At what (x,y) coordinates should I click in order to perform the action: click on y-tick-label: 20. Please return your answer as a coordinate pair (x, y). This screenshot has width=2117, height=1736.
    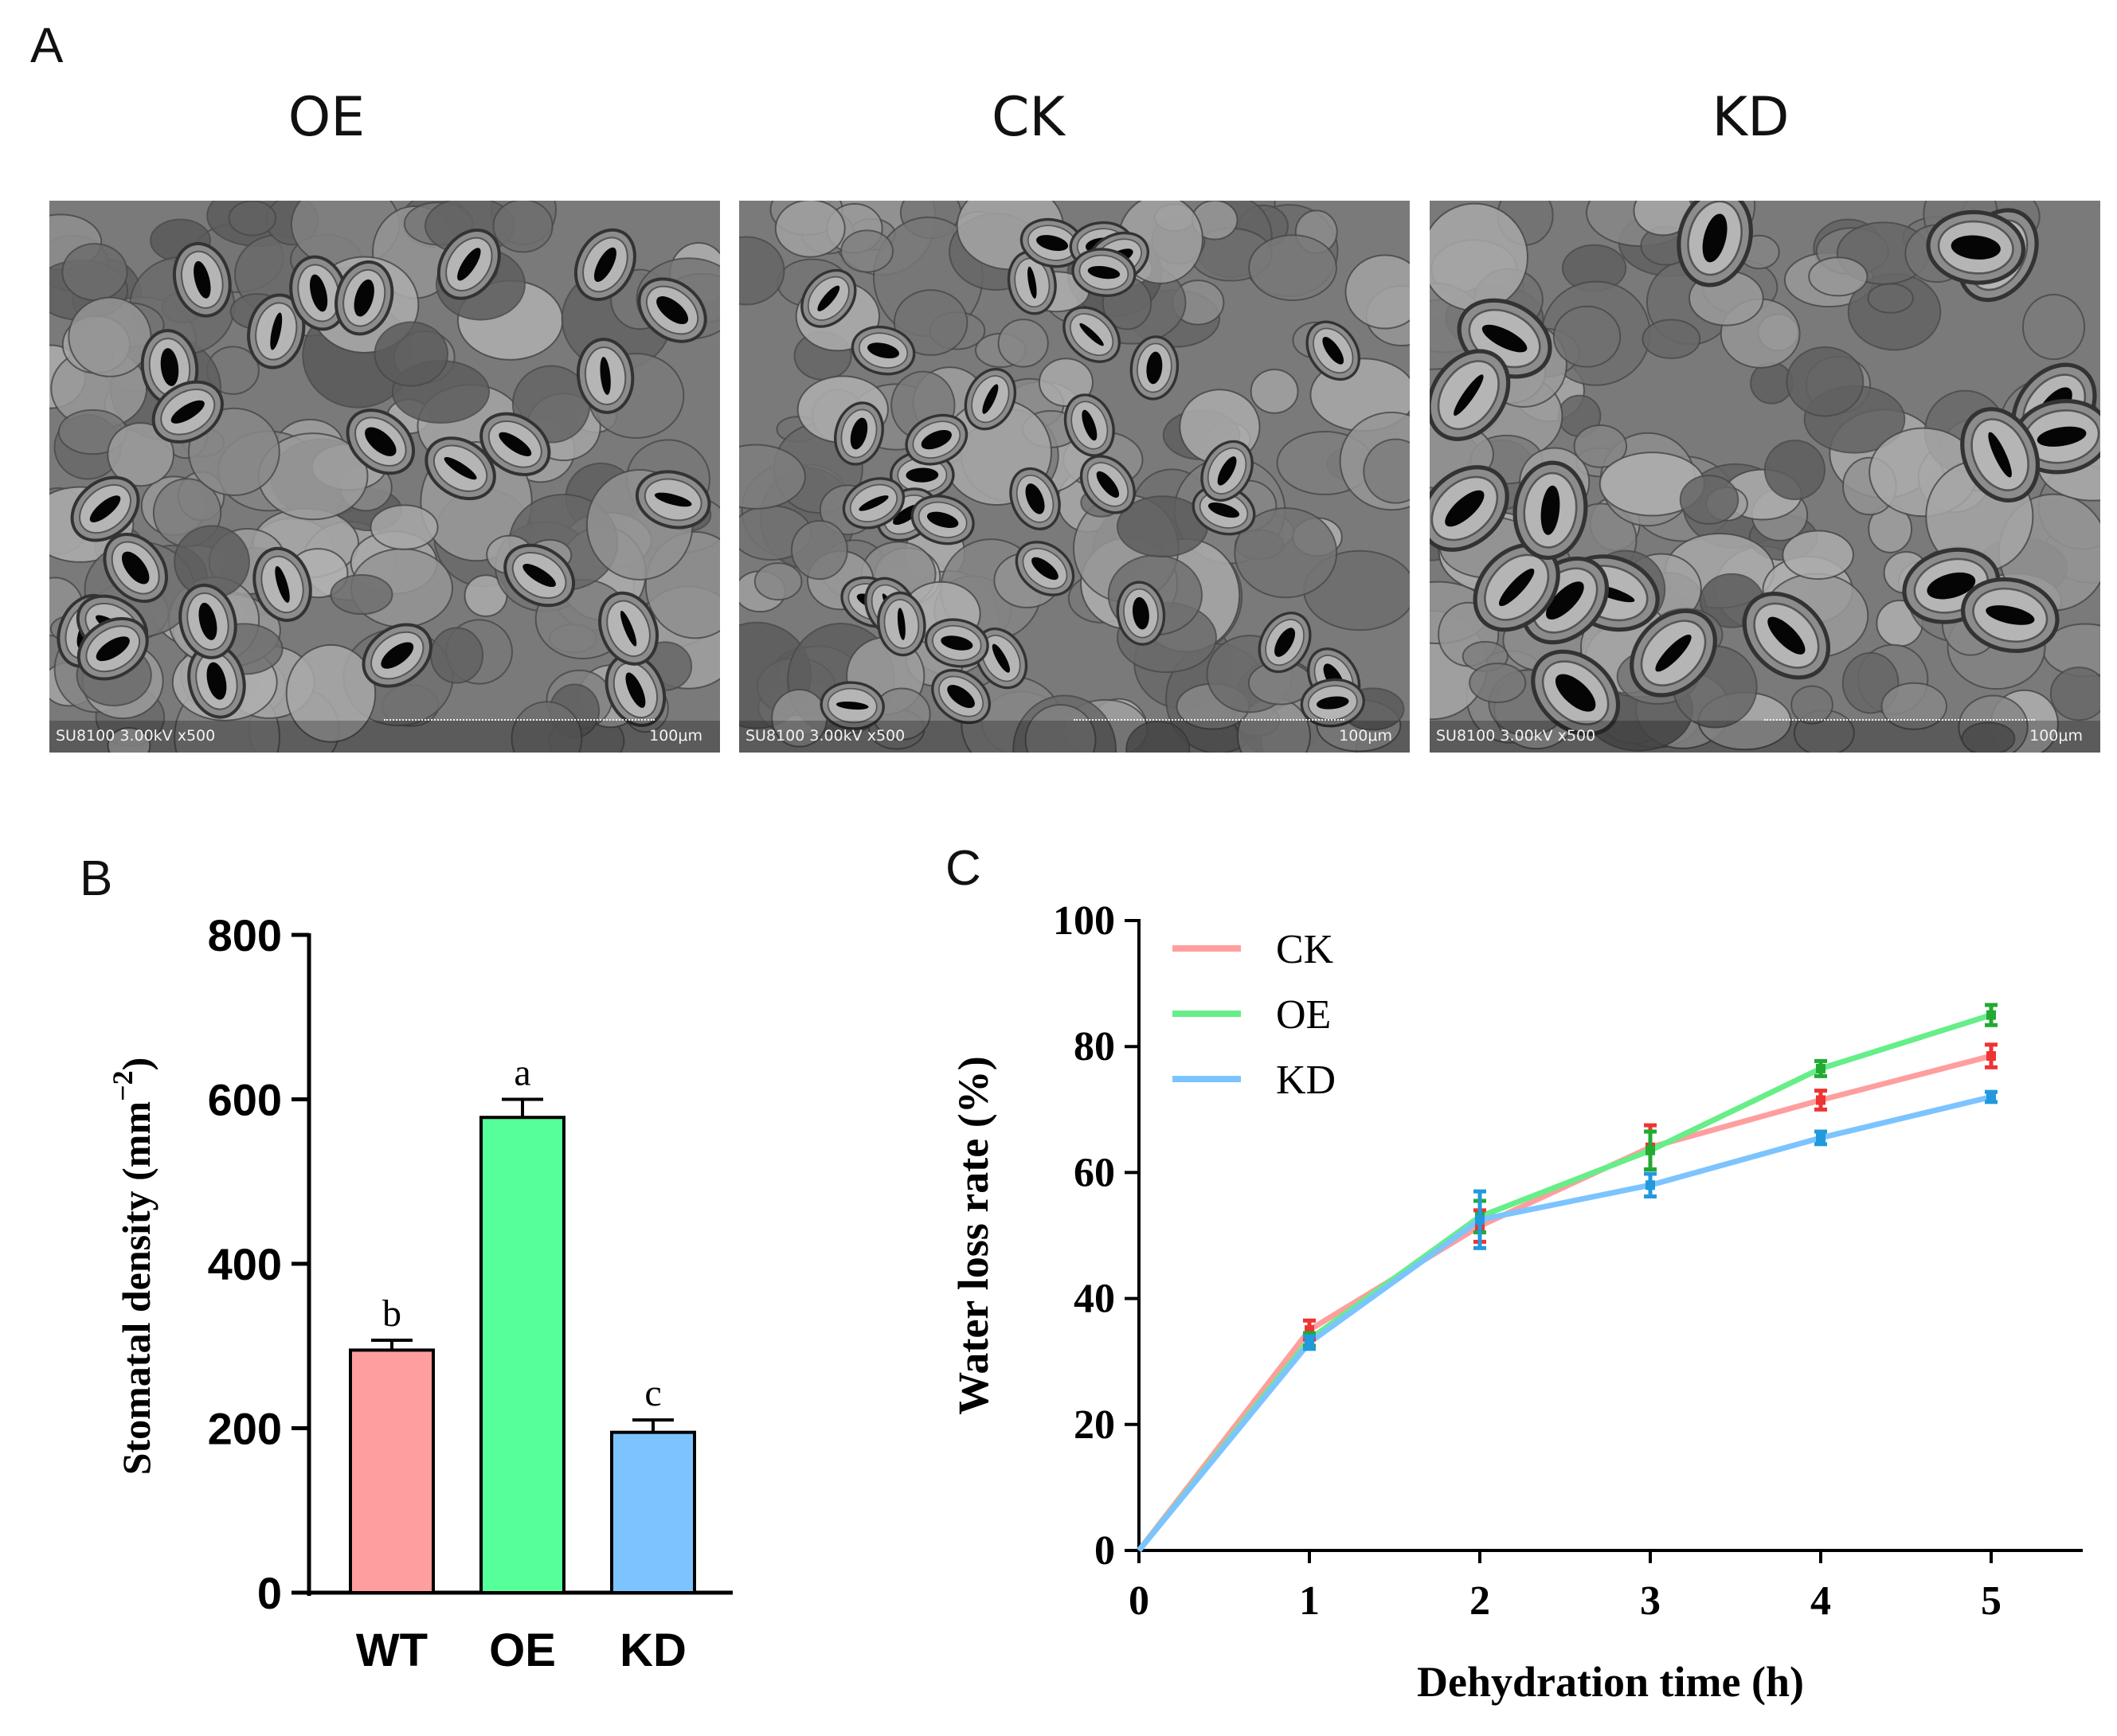
    Looking at the image, I should click on (1094, 1425).